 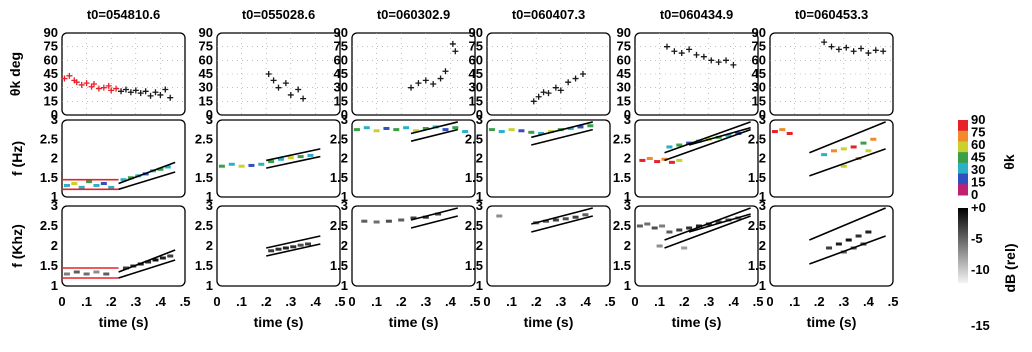 I want to click on y-tick-label: 15, so click(x=476, y=100).